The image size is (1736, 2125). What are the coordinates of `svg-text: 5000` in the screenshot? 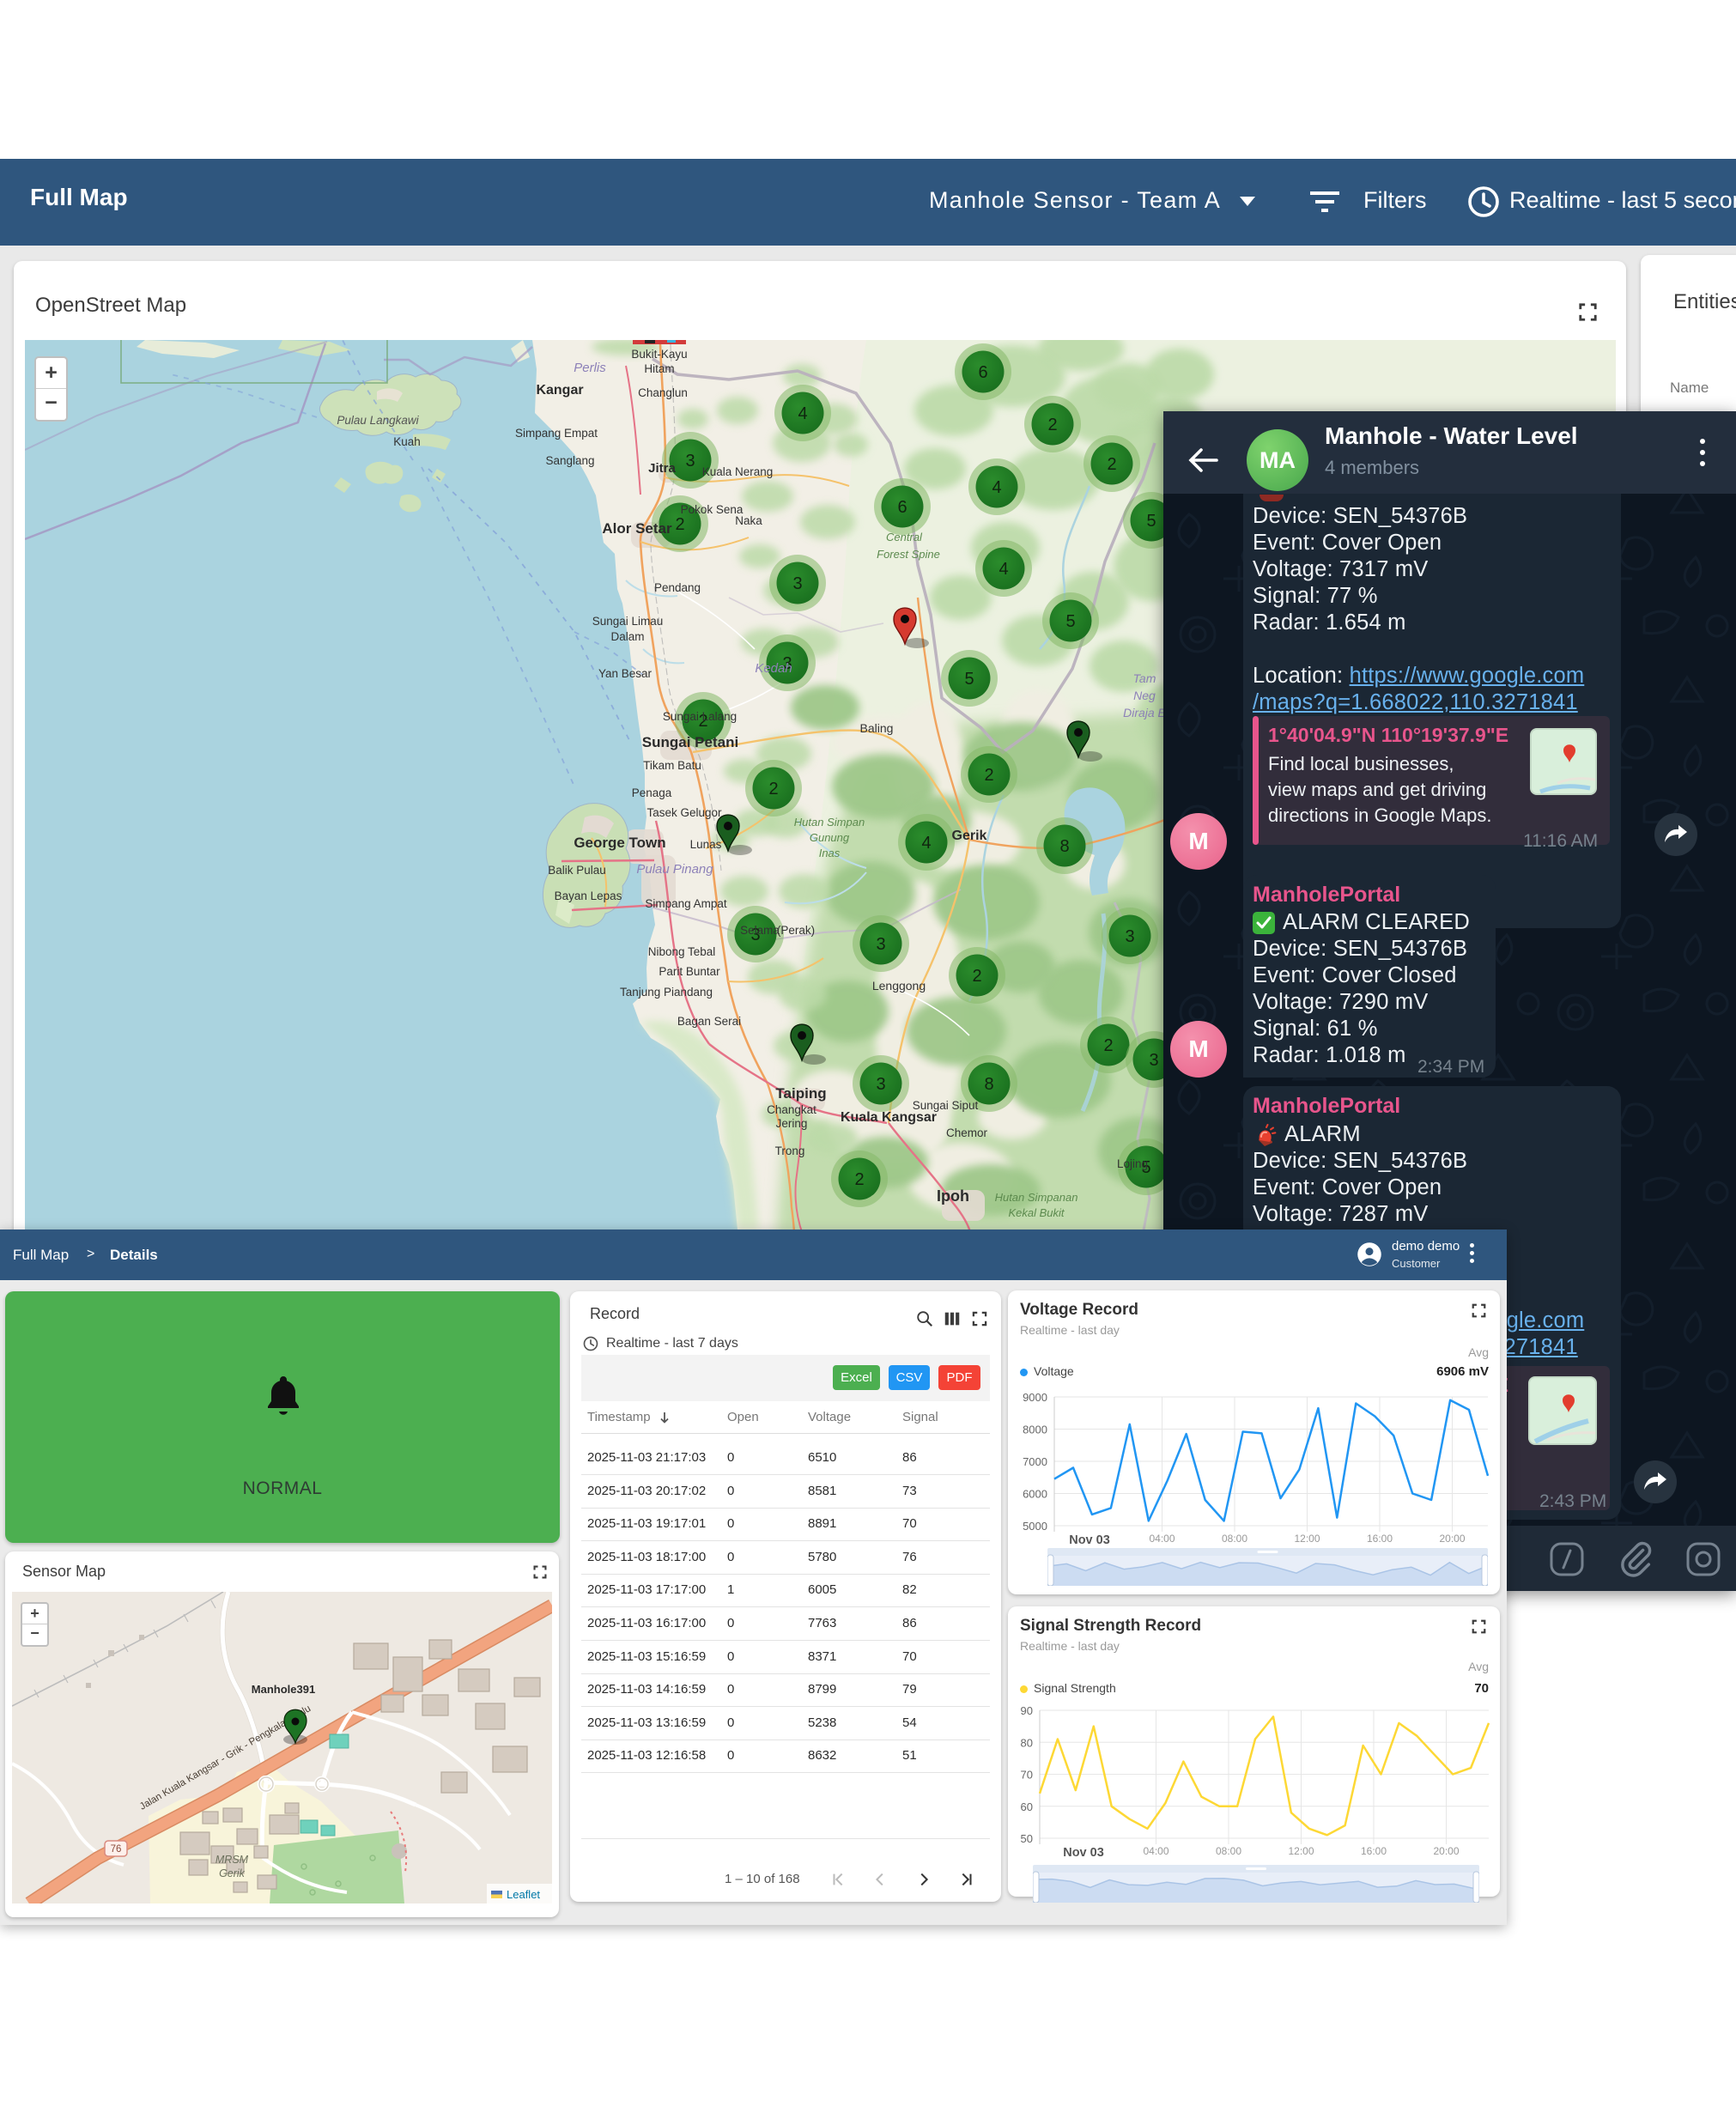 It's located at (1035, 1526).